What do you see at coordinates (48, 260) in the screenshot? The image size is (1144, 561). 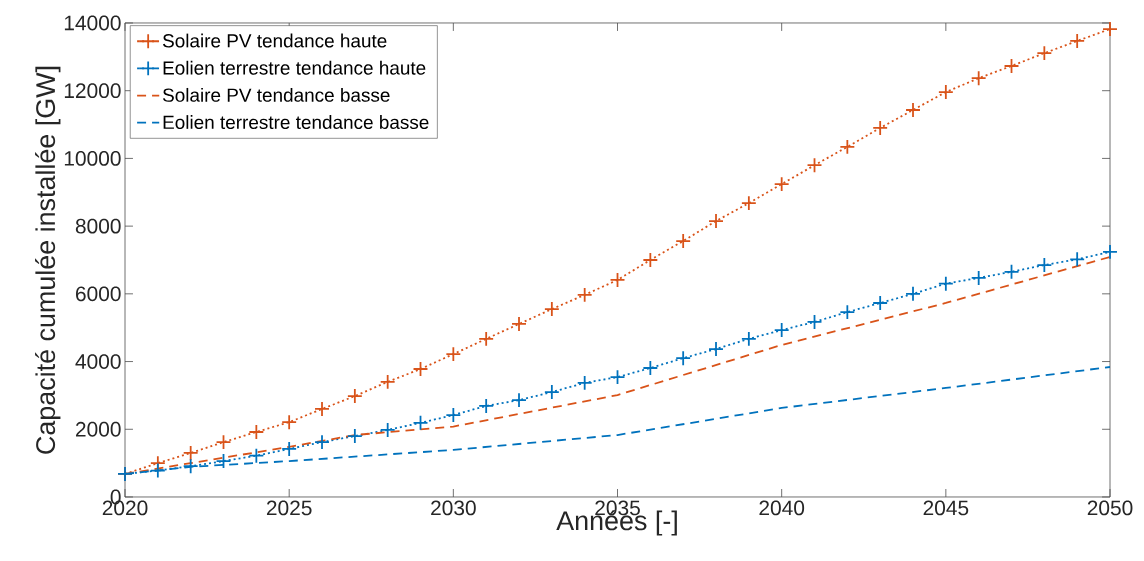 I see `y-axis-title: Capacité cumulée installée [GW]` at bounding box center [48, 260].